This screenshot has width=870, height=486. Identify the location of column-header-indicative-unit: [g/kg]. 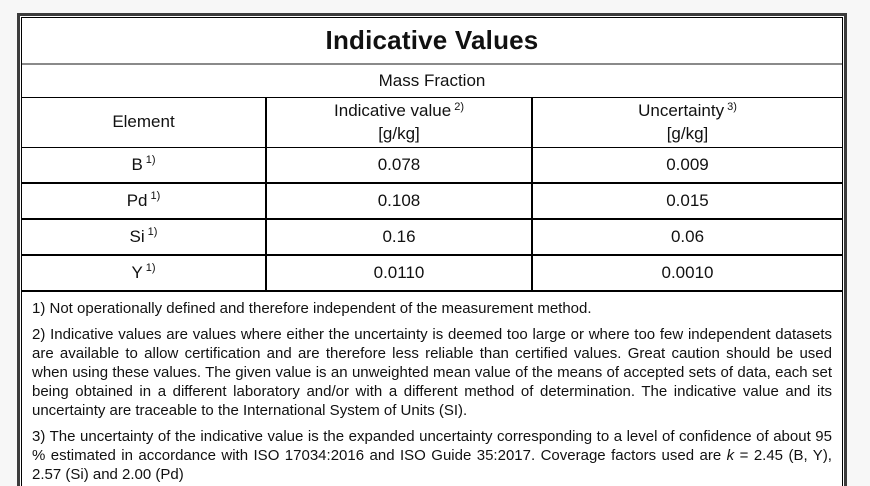
(399, 133).